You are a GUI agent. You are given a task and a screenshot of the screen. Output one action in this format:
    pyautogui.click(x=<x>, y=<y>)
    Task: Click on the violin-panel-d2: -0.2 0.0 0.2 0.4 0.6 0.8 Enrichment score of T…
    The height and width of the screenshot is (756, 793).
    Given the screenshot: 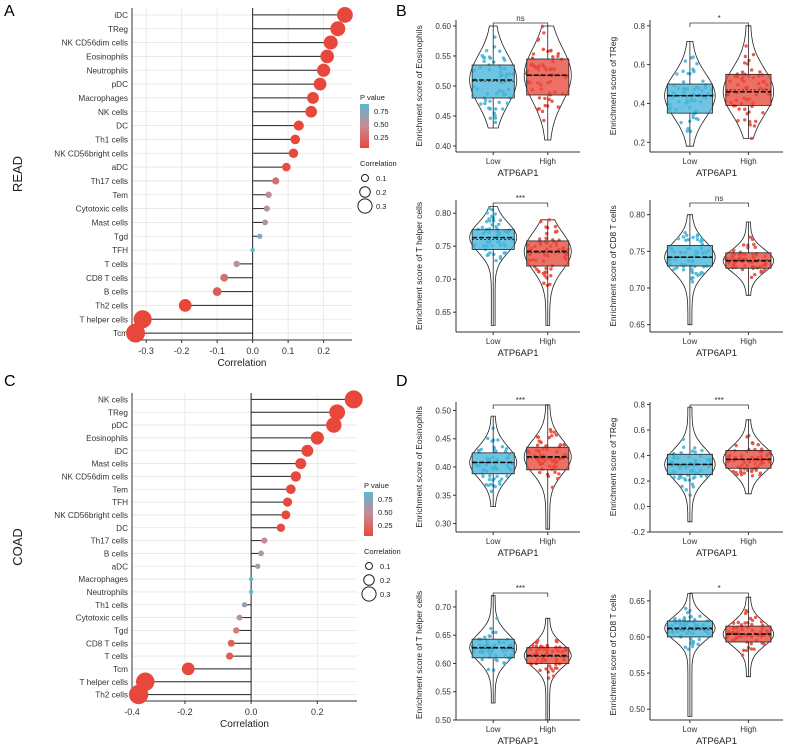 What is the action you would take?
    pyautogui.click(x=695, y=477)
    